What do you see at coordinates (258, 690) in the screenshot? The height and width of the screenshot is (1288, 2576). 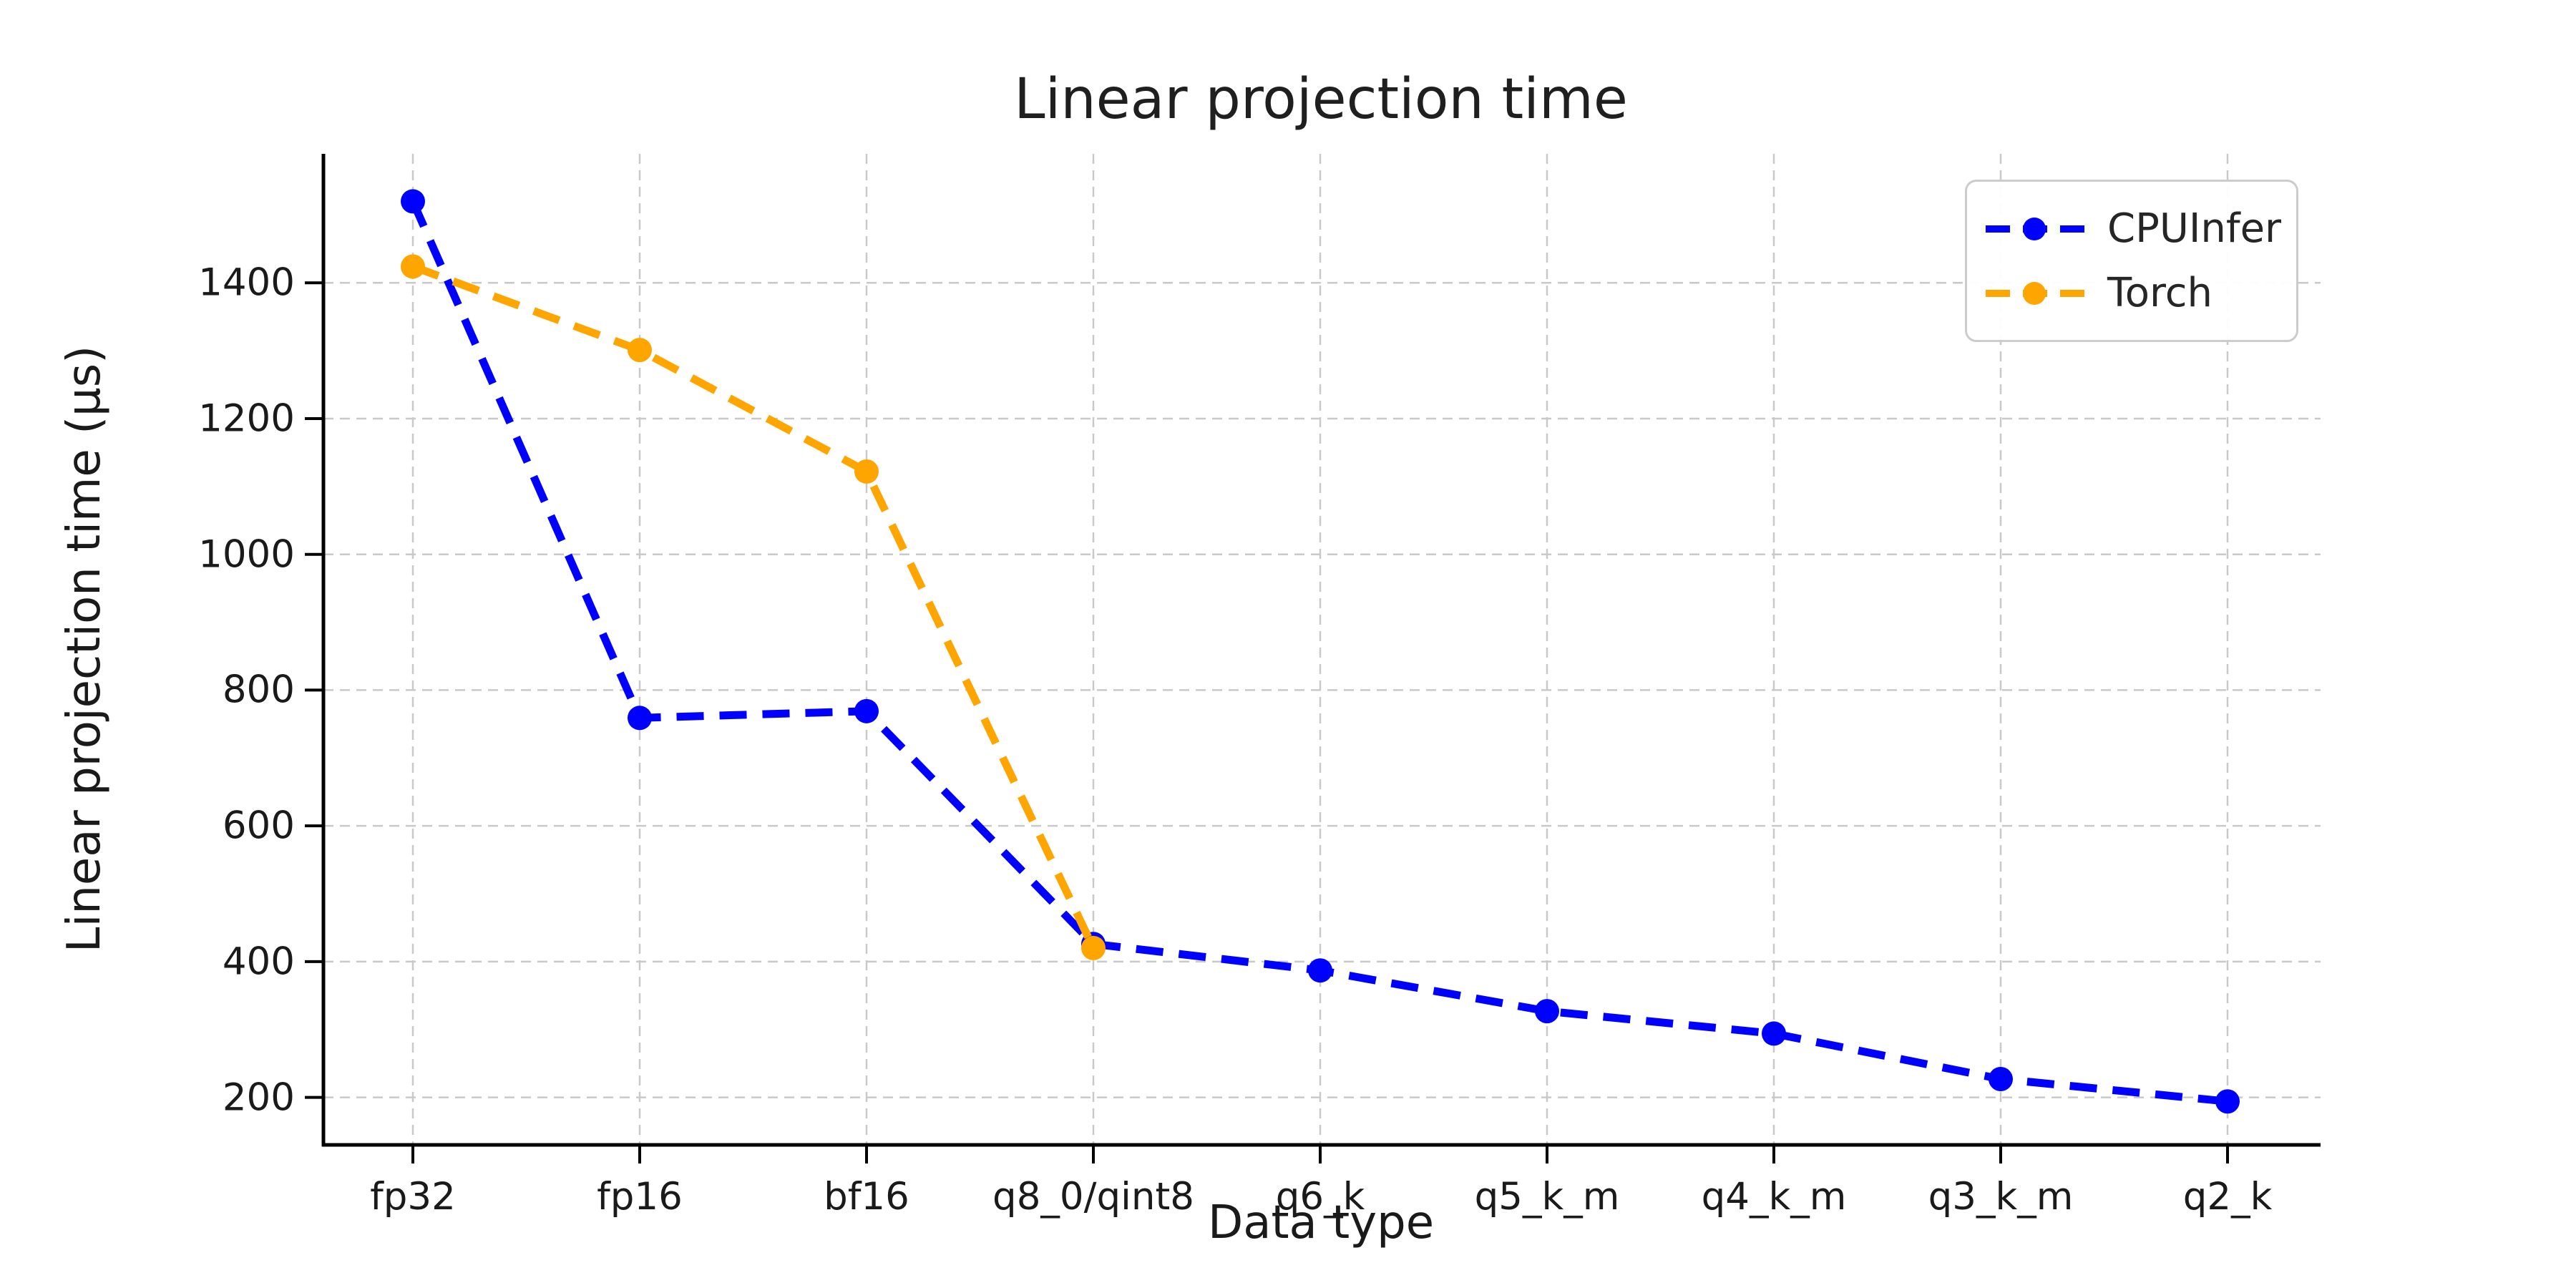 I see `y-tick-label: 800` at bounding box center [258, 690].